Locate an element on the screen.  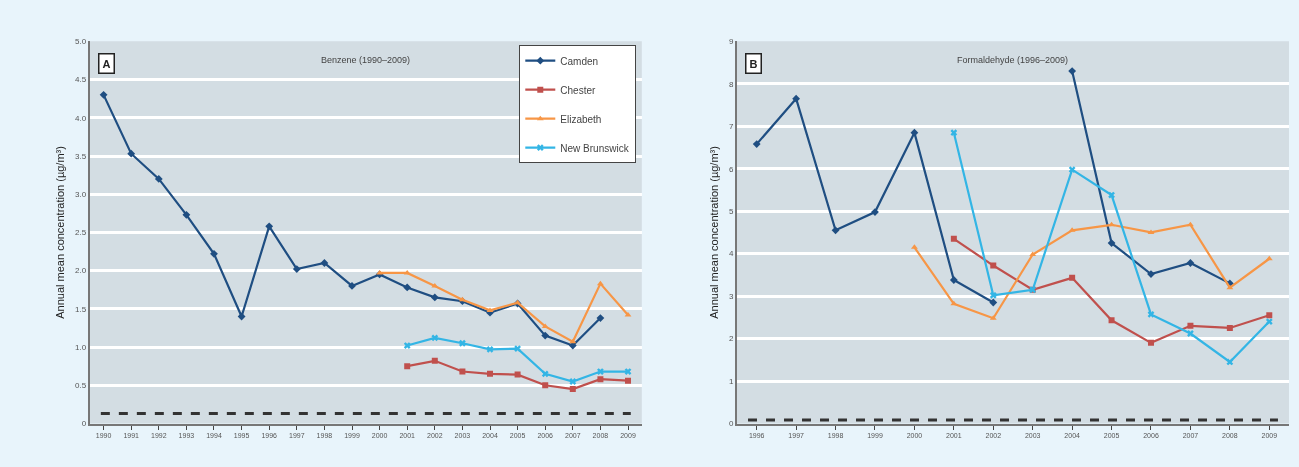
y-tick-label: 9 is located at coordinates (731, 42).